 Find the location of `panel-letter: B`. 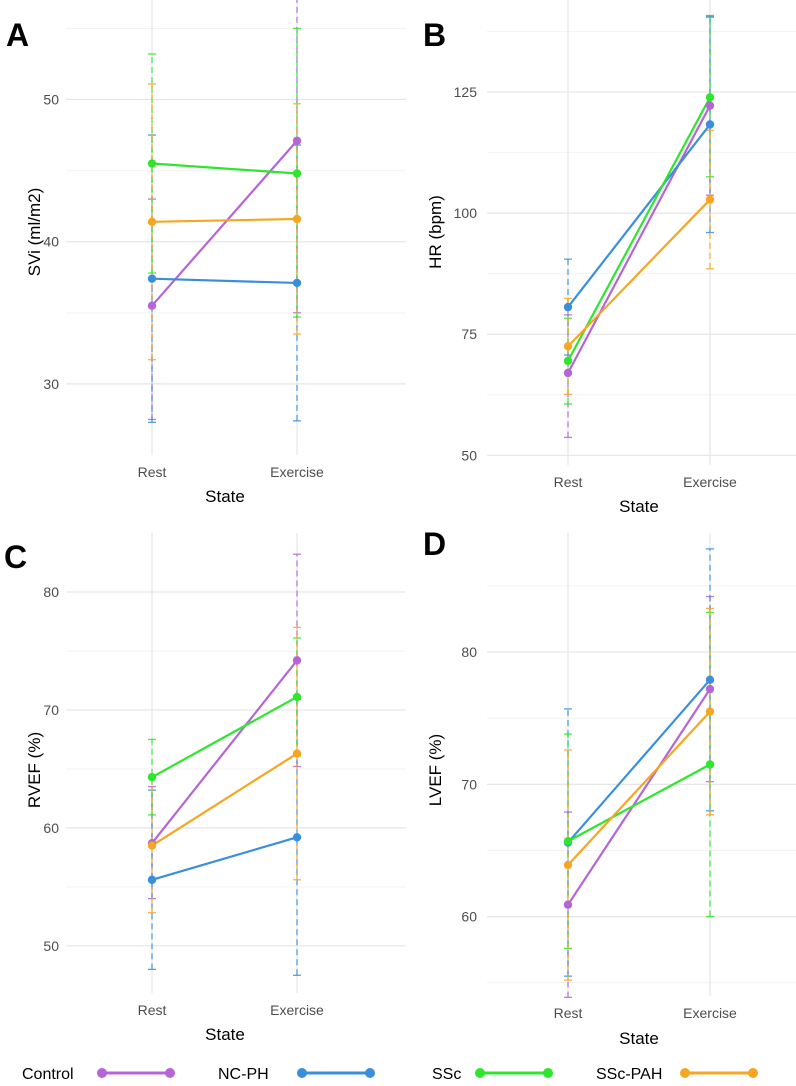

panel-letter: B is located at coordinates (434, 35).